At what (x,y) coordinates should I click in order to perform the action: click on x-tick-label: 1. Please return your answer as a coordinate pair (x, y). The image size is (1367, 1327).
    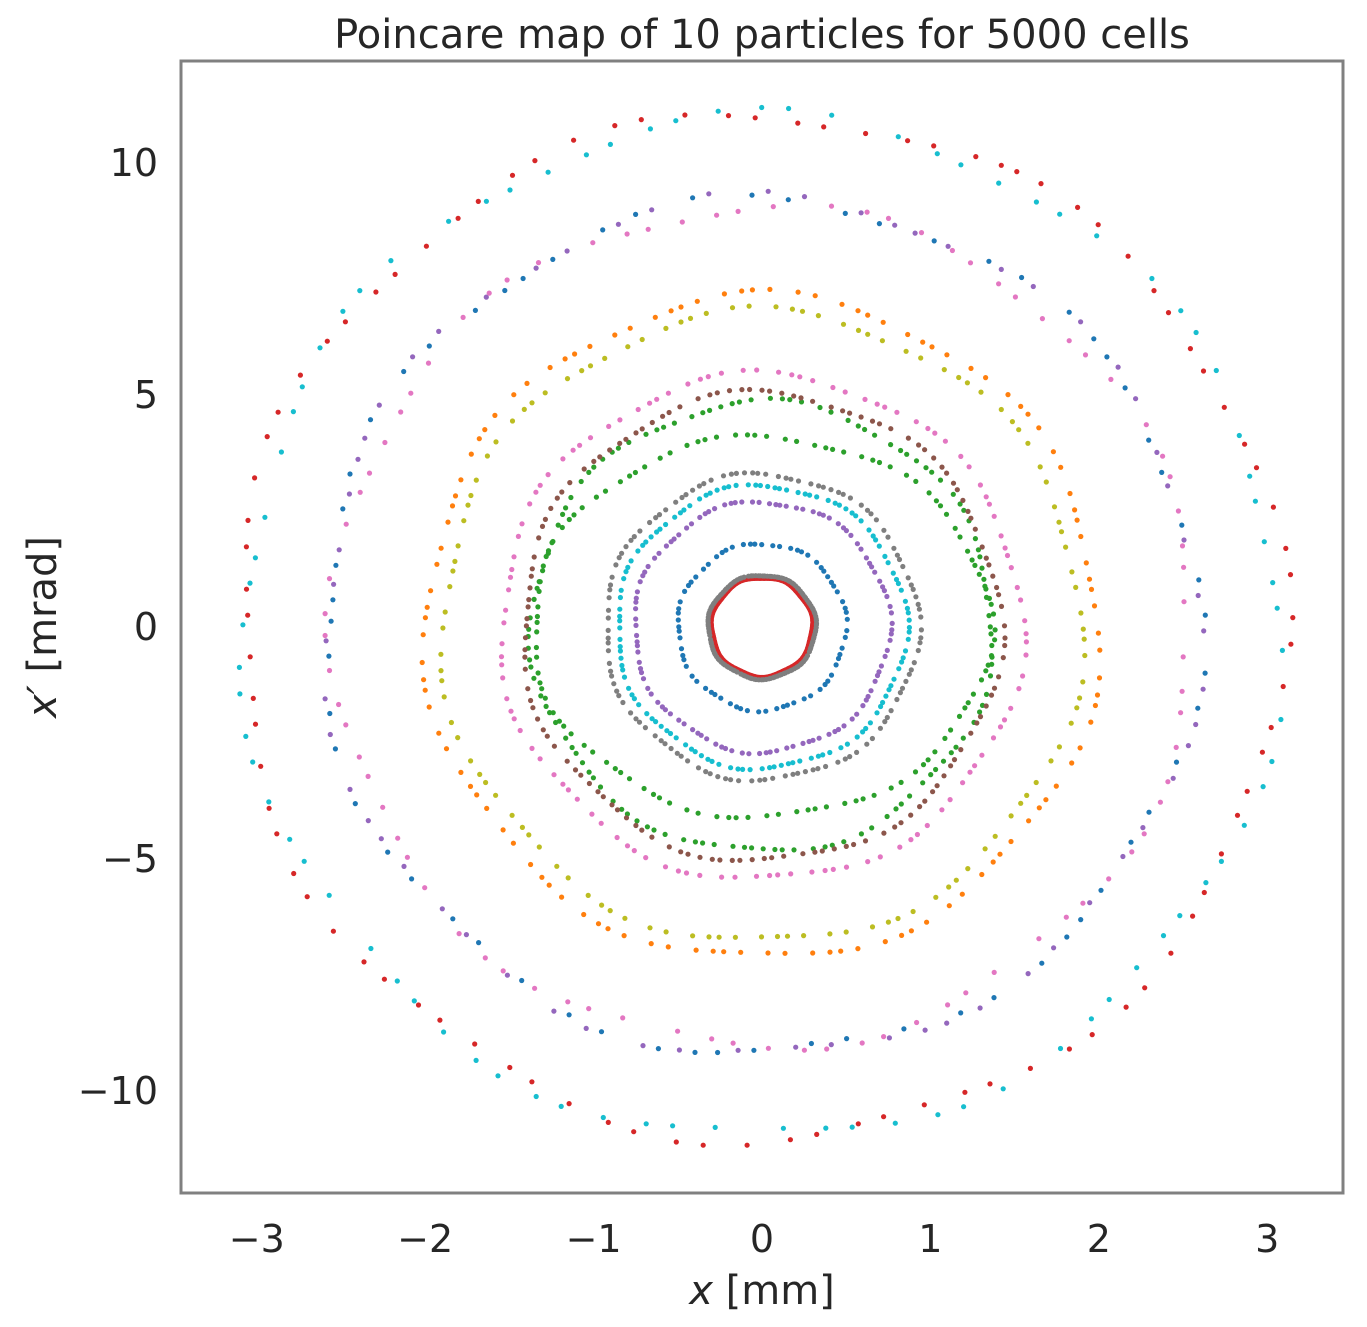
    Looking at the image, I should click on (930, 1239).